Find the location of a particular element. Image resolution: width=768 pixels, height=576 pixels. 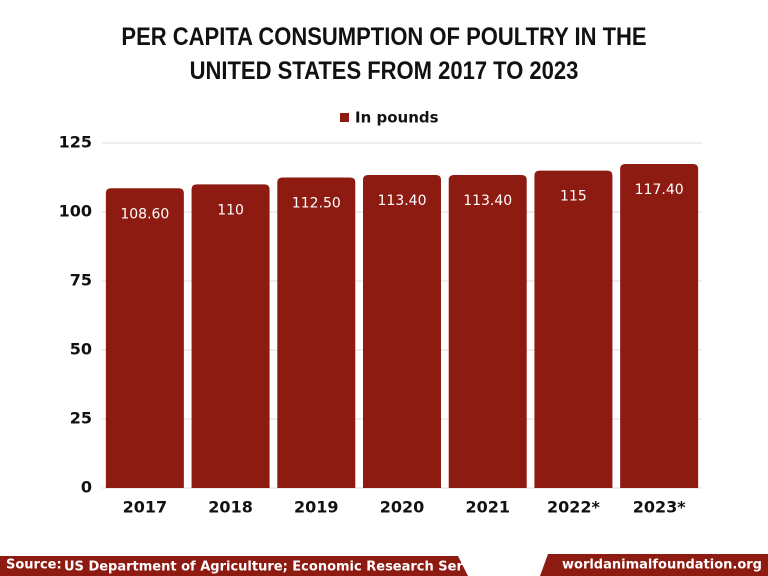

value-label: 110 is located at coordinates (230, 210).